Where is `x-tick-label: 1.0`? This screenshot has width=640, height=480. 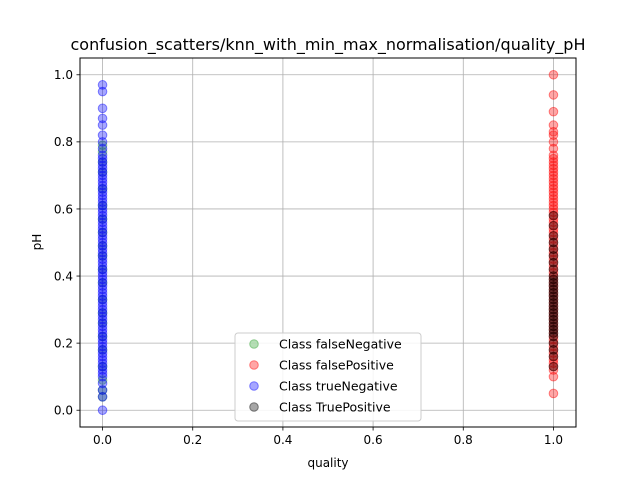
x-tick-label: 1.0 is located at coordinates (553, 440).